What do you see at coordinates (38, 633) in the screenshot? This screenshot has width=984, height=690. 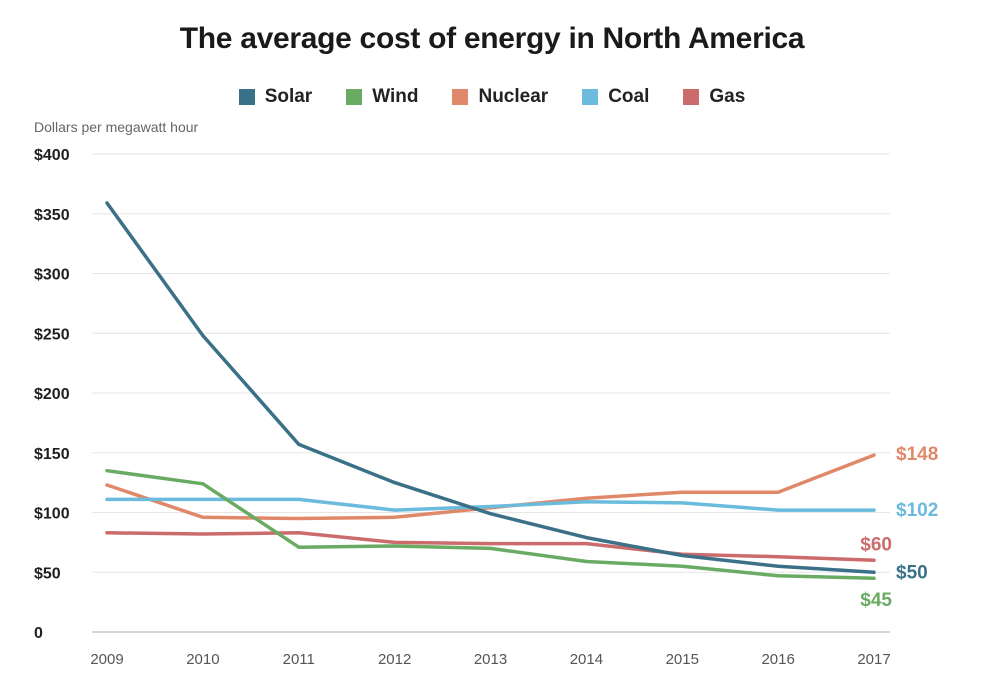 I see `y-tick-label: 0` at bounding box center [38, 633].